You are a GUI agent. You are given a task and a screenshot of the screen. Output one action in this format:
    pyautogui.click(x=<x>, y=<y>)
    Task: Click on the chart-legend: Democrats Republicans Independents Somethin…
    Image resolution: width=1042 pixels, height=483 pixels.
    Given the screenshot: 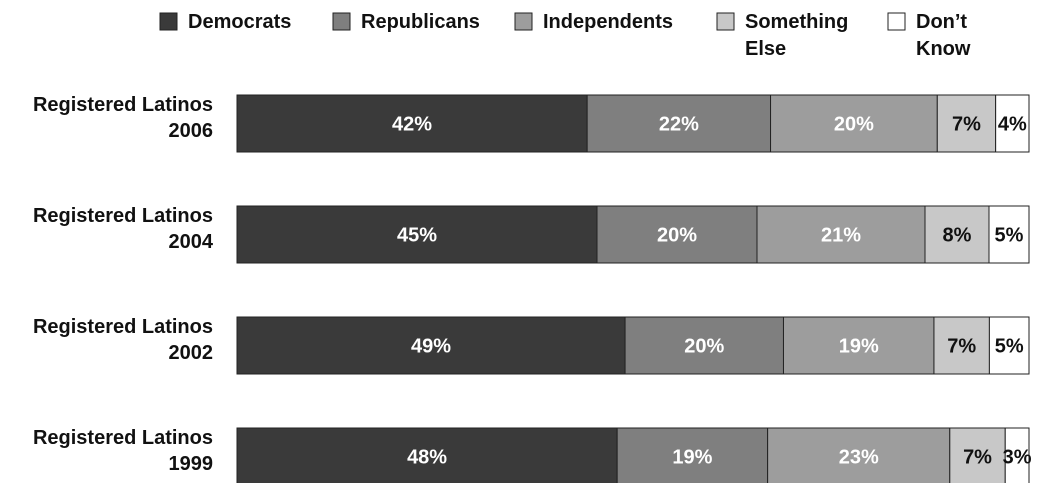 What is the action you would take?
    pyautogui.click(x=565, y=35)
    